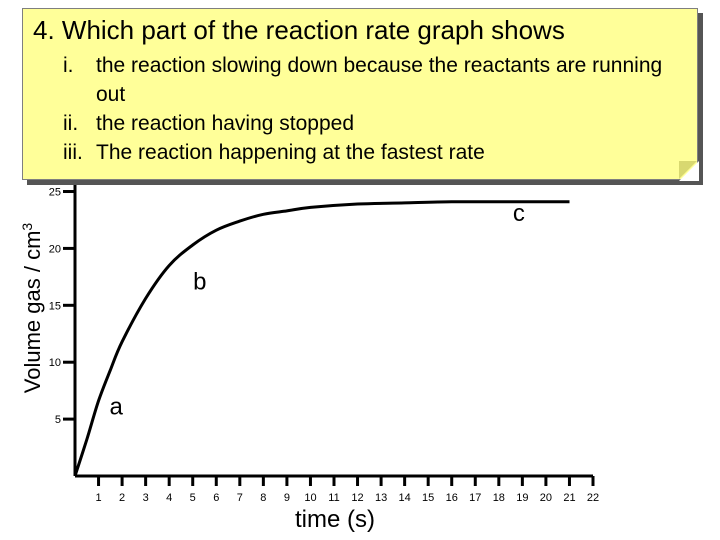  Describe the element at coordinates (593, 498) in the screenshot. I see `x-tick-label: 22` at that location.